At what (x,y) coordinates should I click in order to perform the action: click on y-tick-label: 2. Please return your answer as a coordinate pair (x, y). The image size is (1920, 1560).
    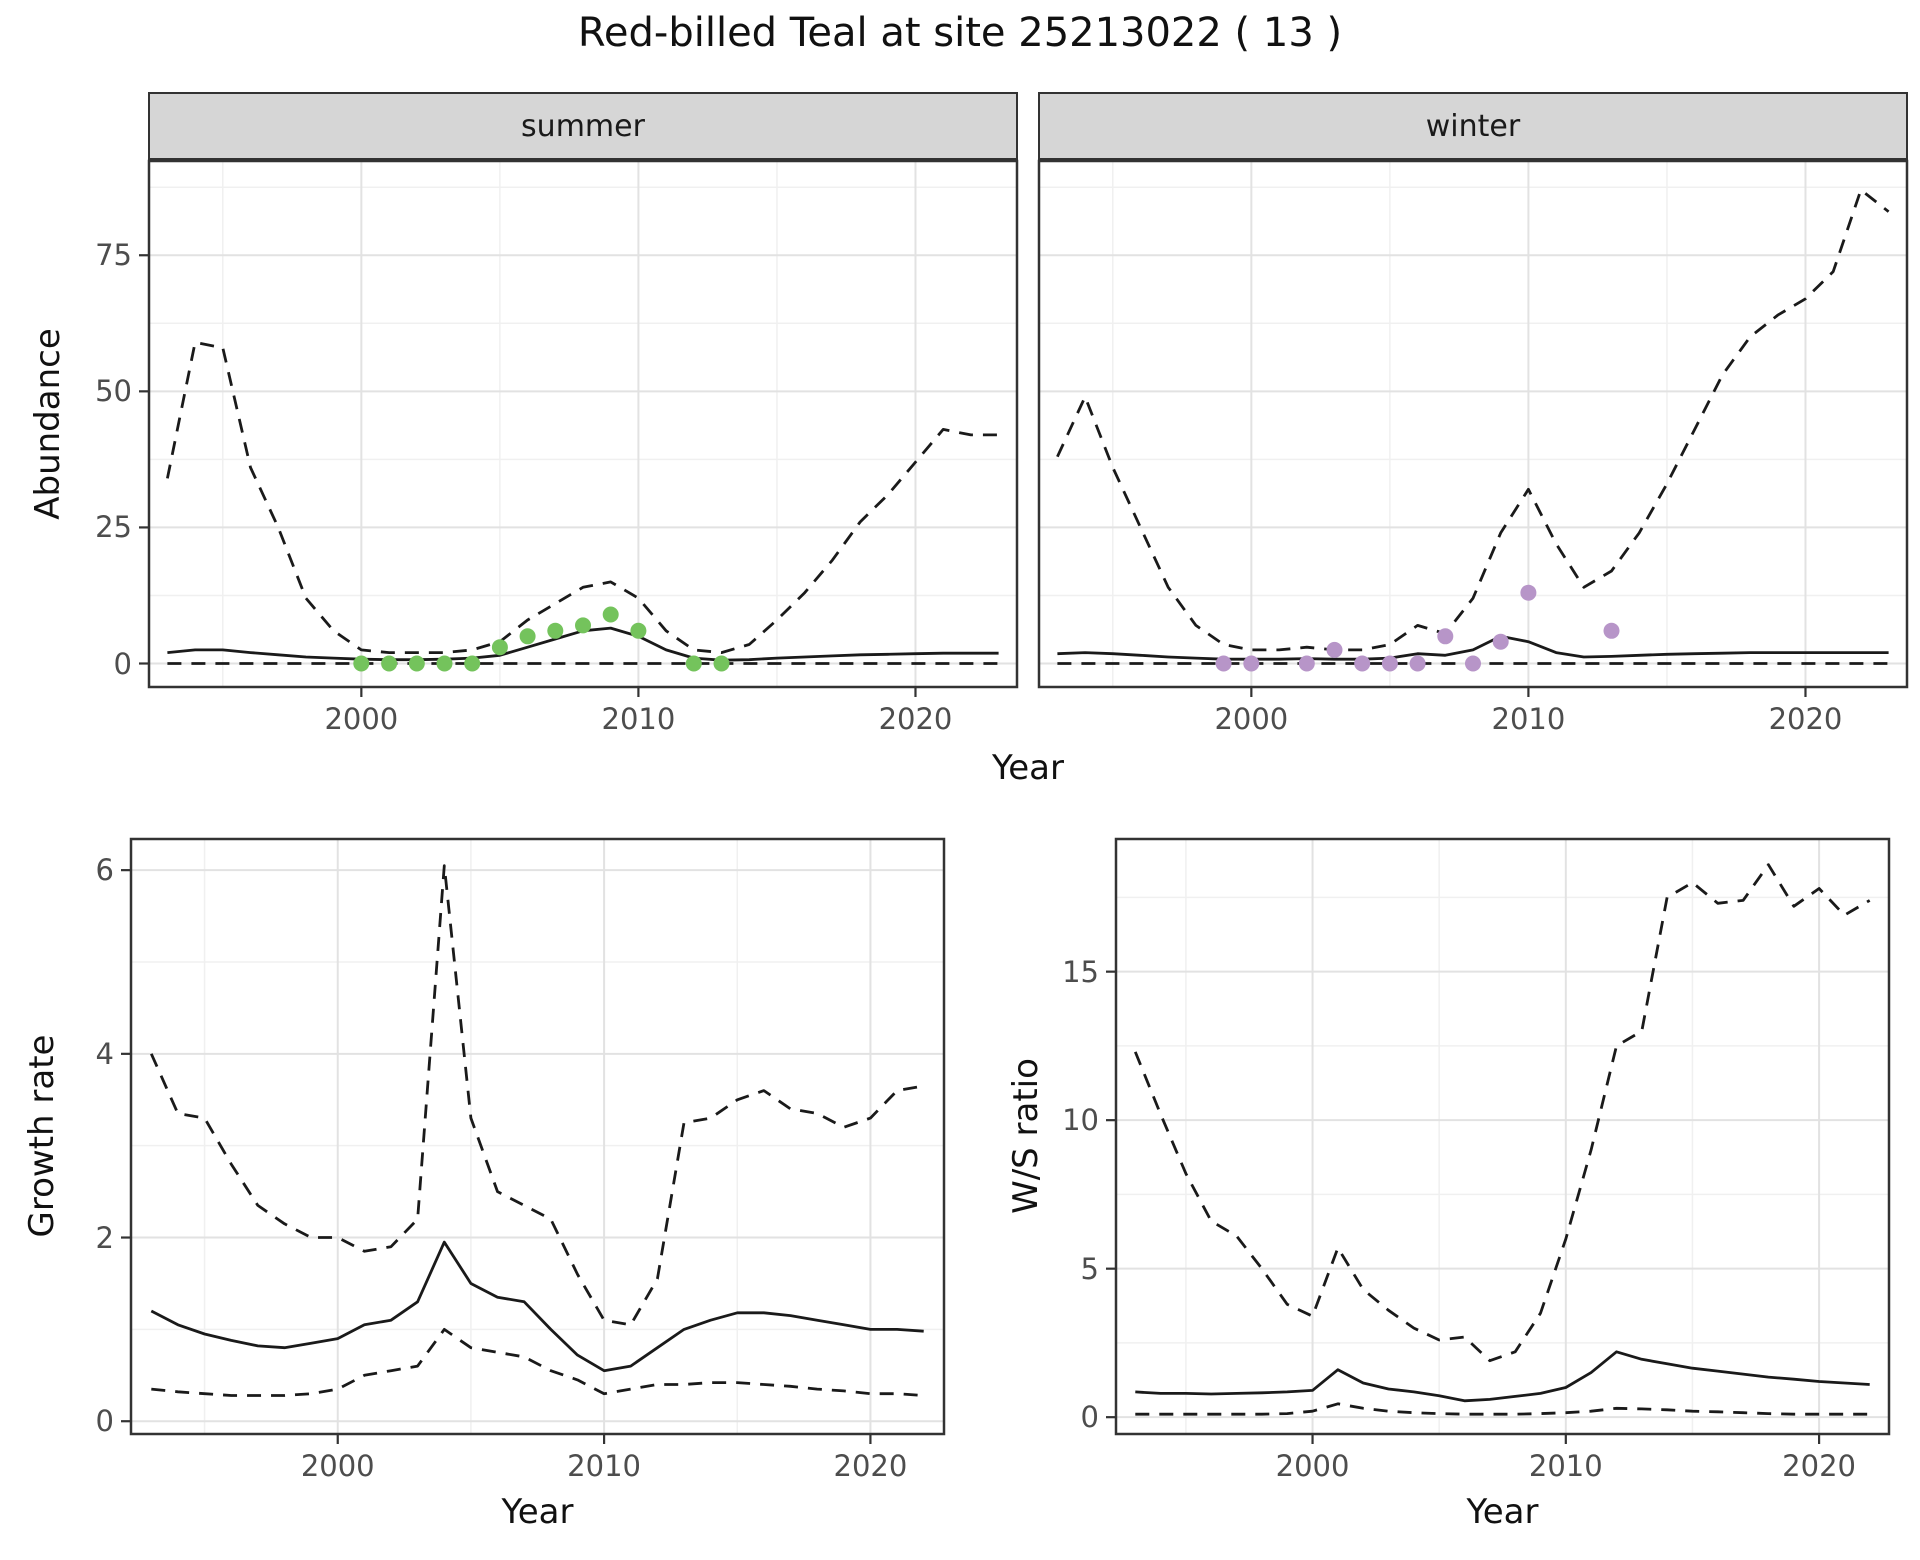
    Looking at the image, I should click on (104, 1237).